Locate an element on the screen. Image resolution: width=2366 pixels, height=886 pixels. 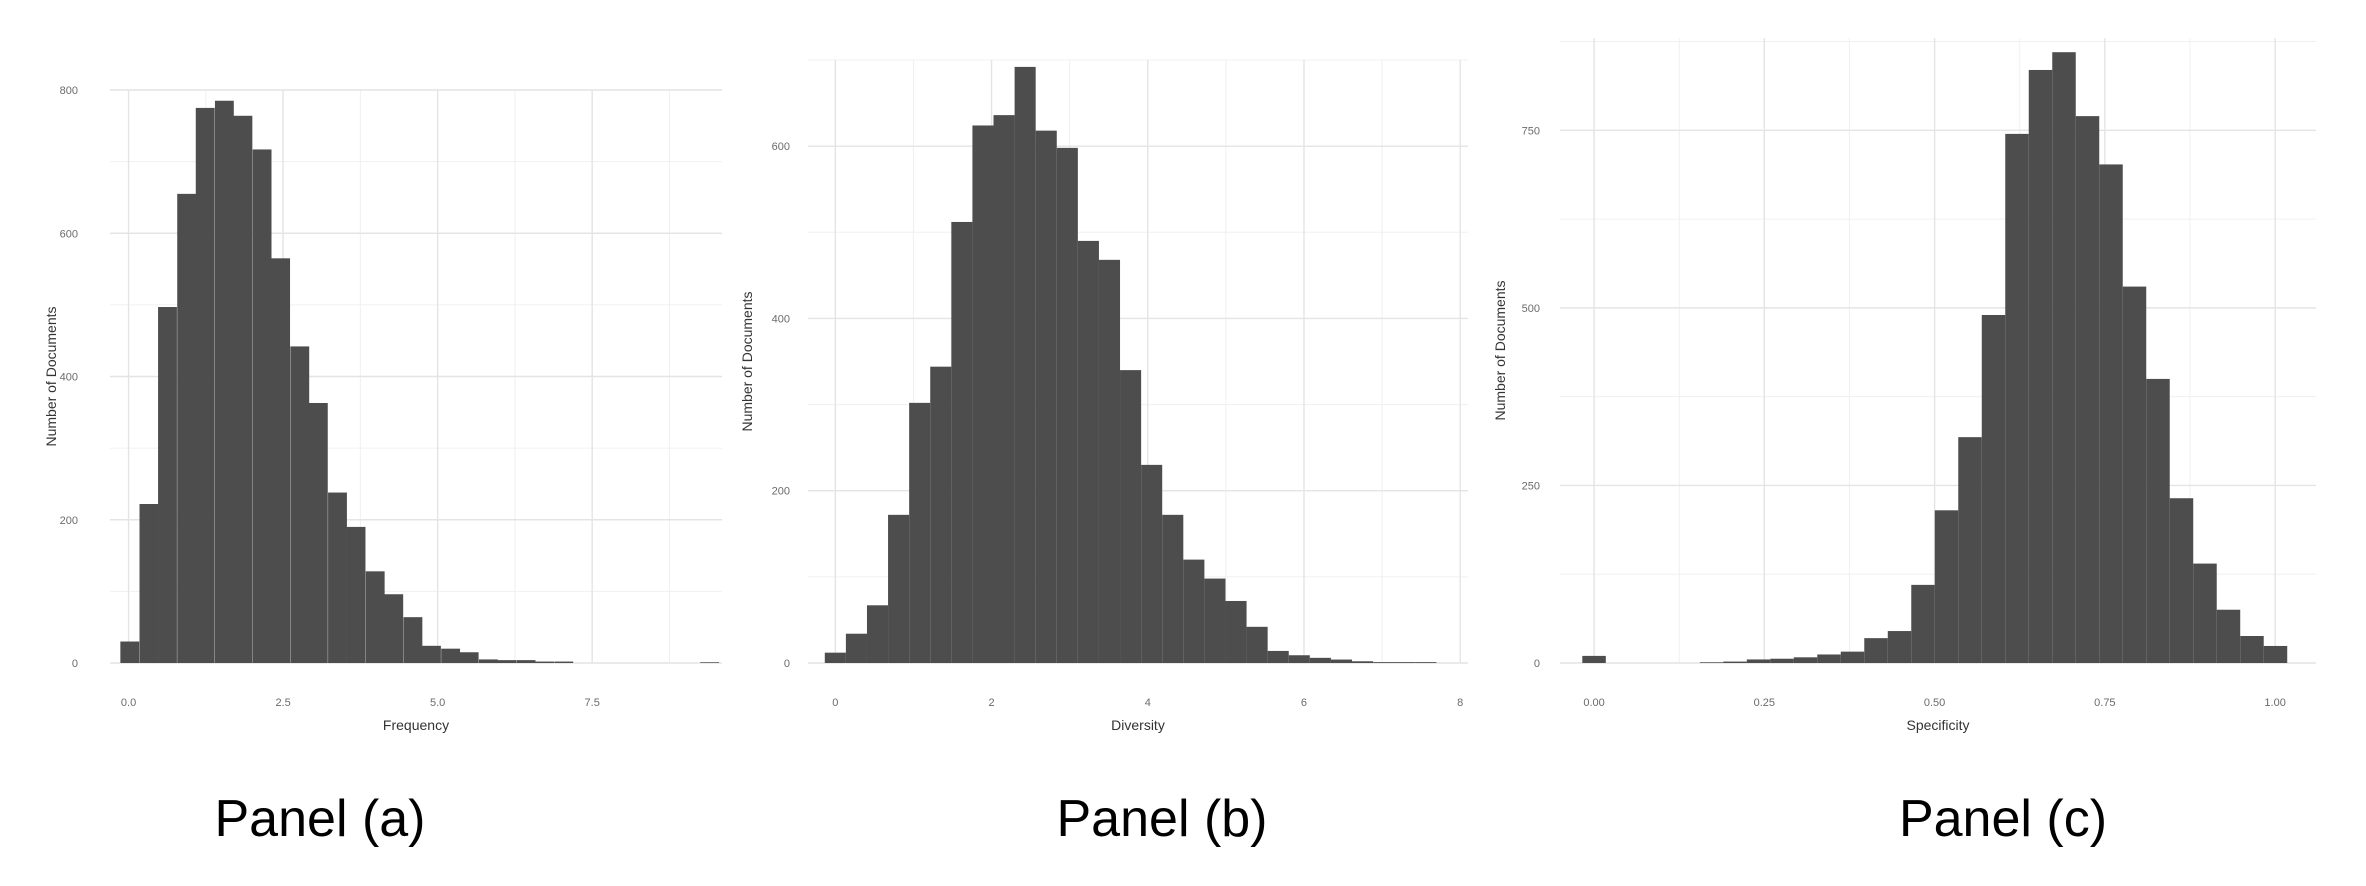
panel-c-x-tick-label: 0.00 is located at coordinates (1593, 703).